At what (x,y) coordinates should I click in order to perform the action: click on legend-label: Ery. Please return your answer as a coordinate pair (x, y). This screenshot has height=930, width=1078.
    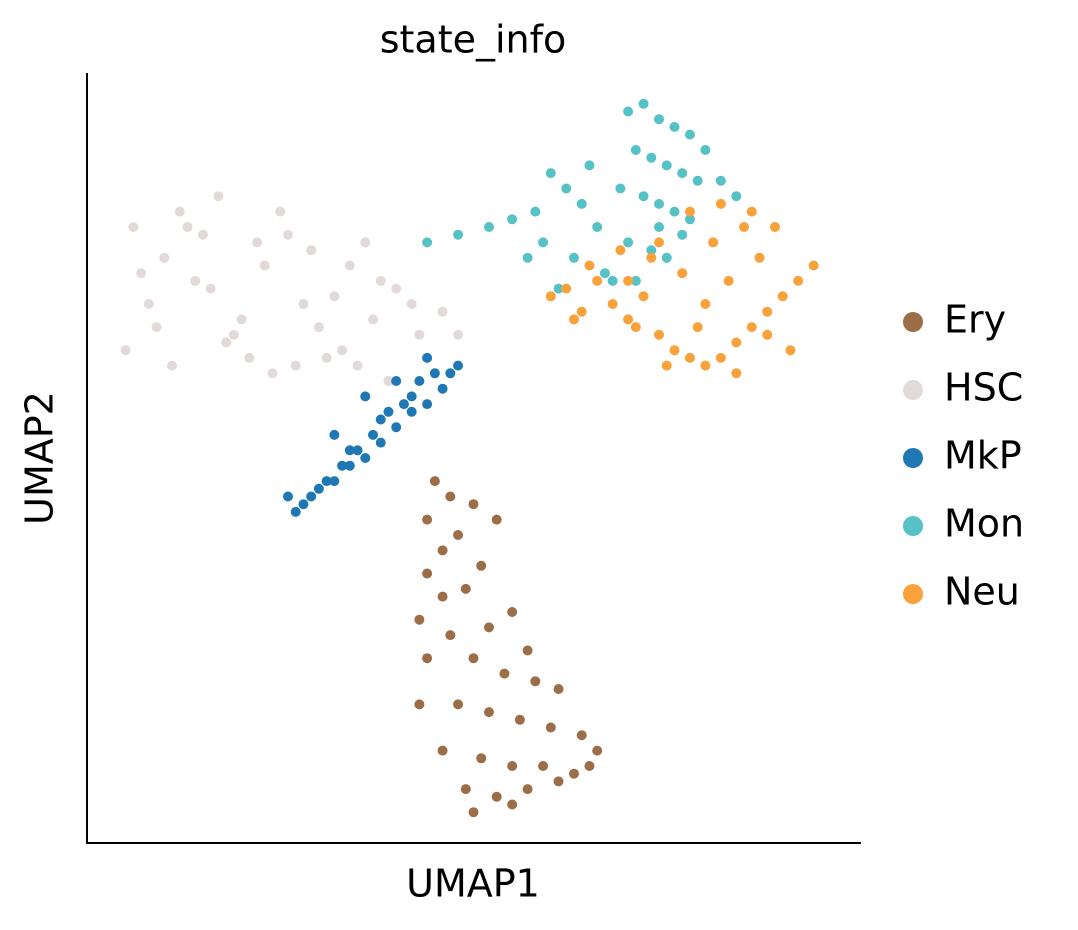
    Looking at the image, I should click on (975, 320).